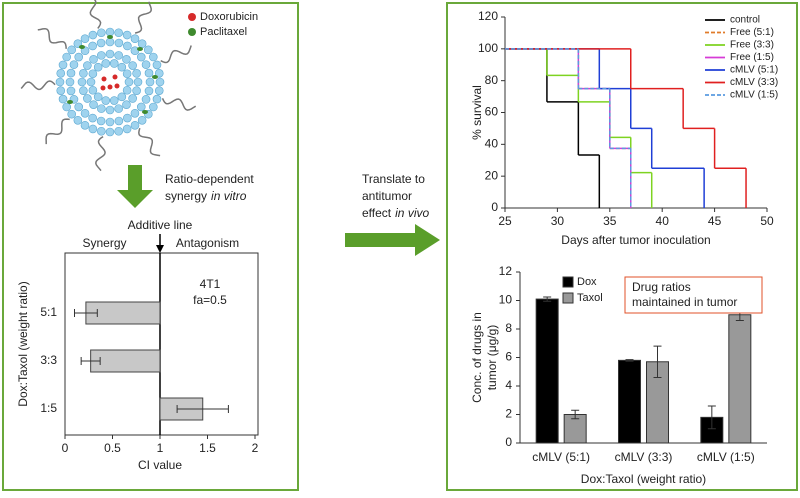 The image size is (800, 498). I want to click on y-tick-label: 6, so click(508, 357).